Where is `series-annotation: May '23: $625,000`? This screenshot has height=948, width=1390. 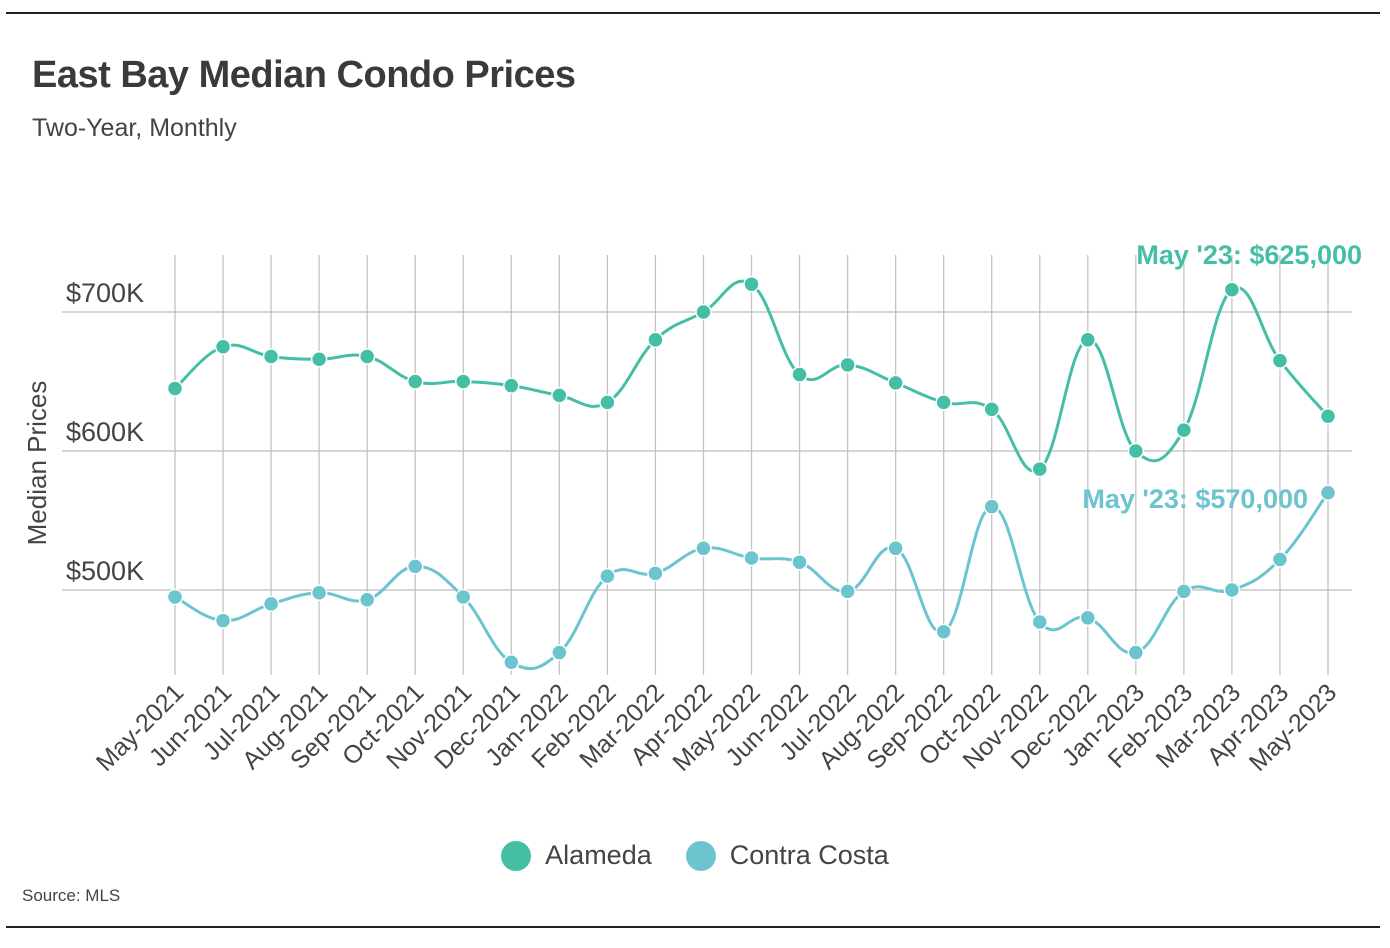
series-annotation: May '23: $625,000 is located at coordinates (1249, 255).